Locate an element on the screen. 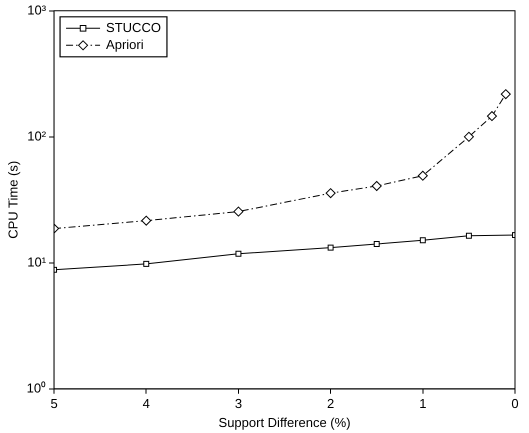 The width and height of the screenshot is (529, 433). legend-label: STUCCO is located at coordinates (133, 27).